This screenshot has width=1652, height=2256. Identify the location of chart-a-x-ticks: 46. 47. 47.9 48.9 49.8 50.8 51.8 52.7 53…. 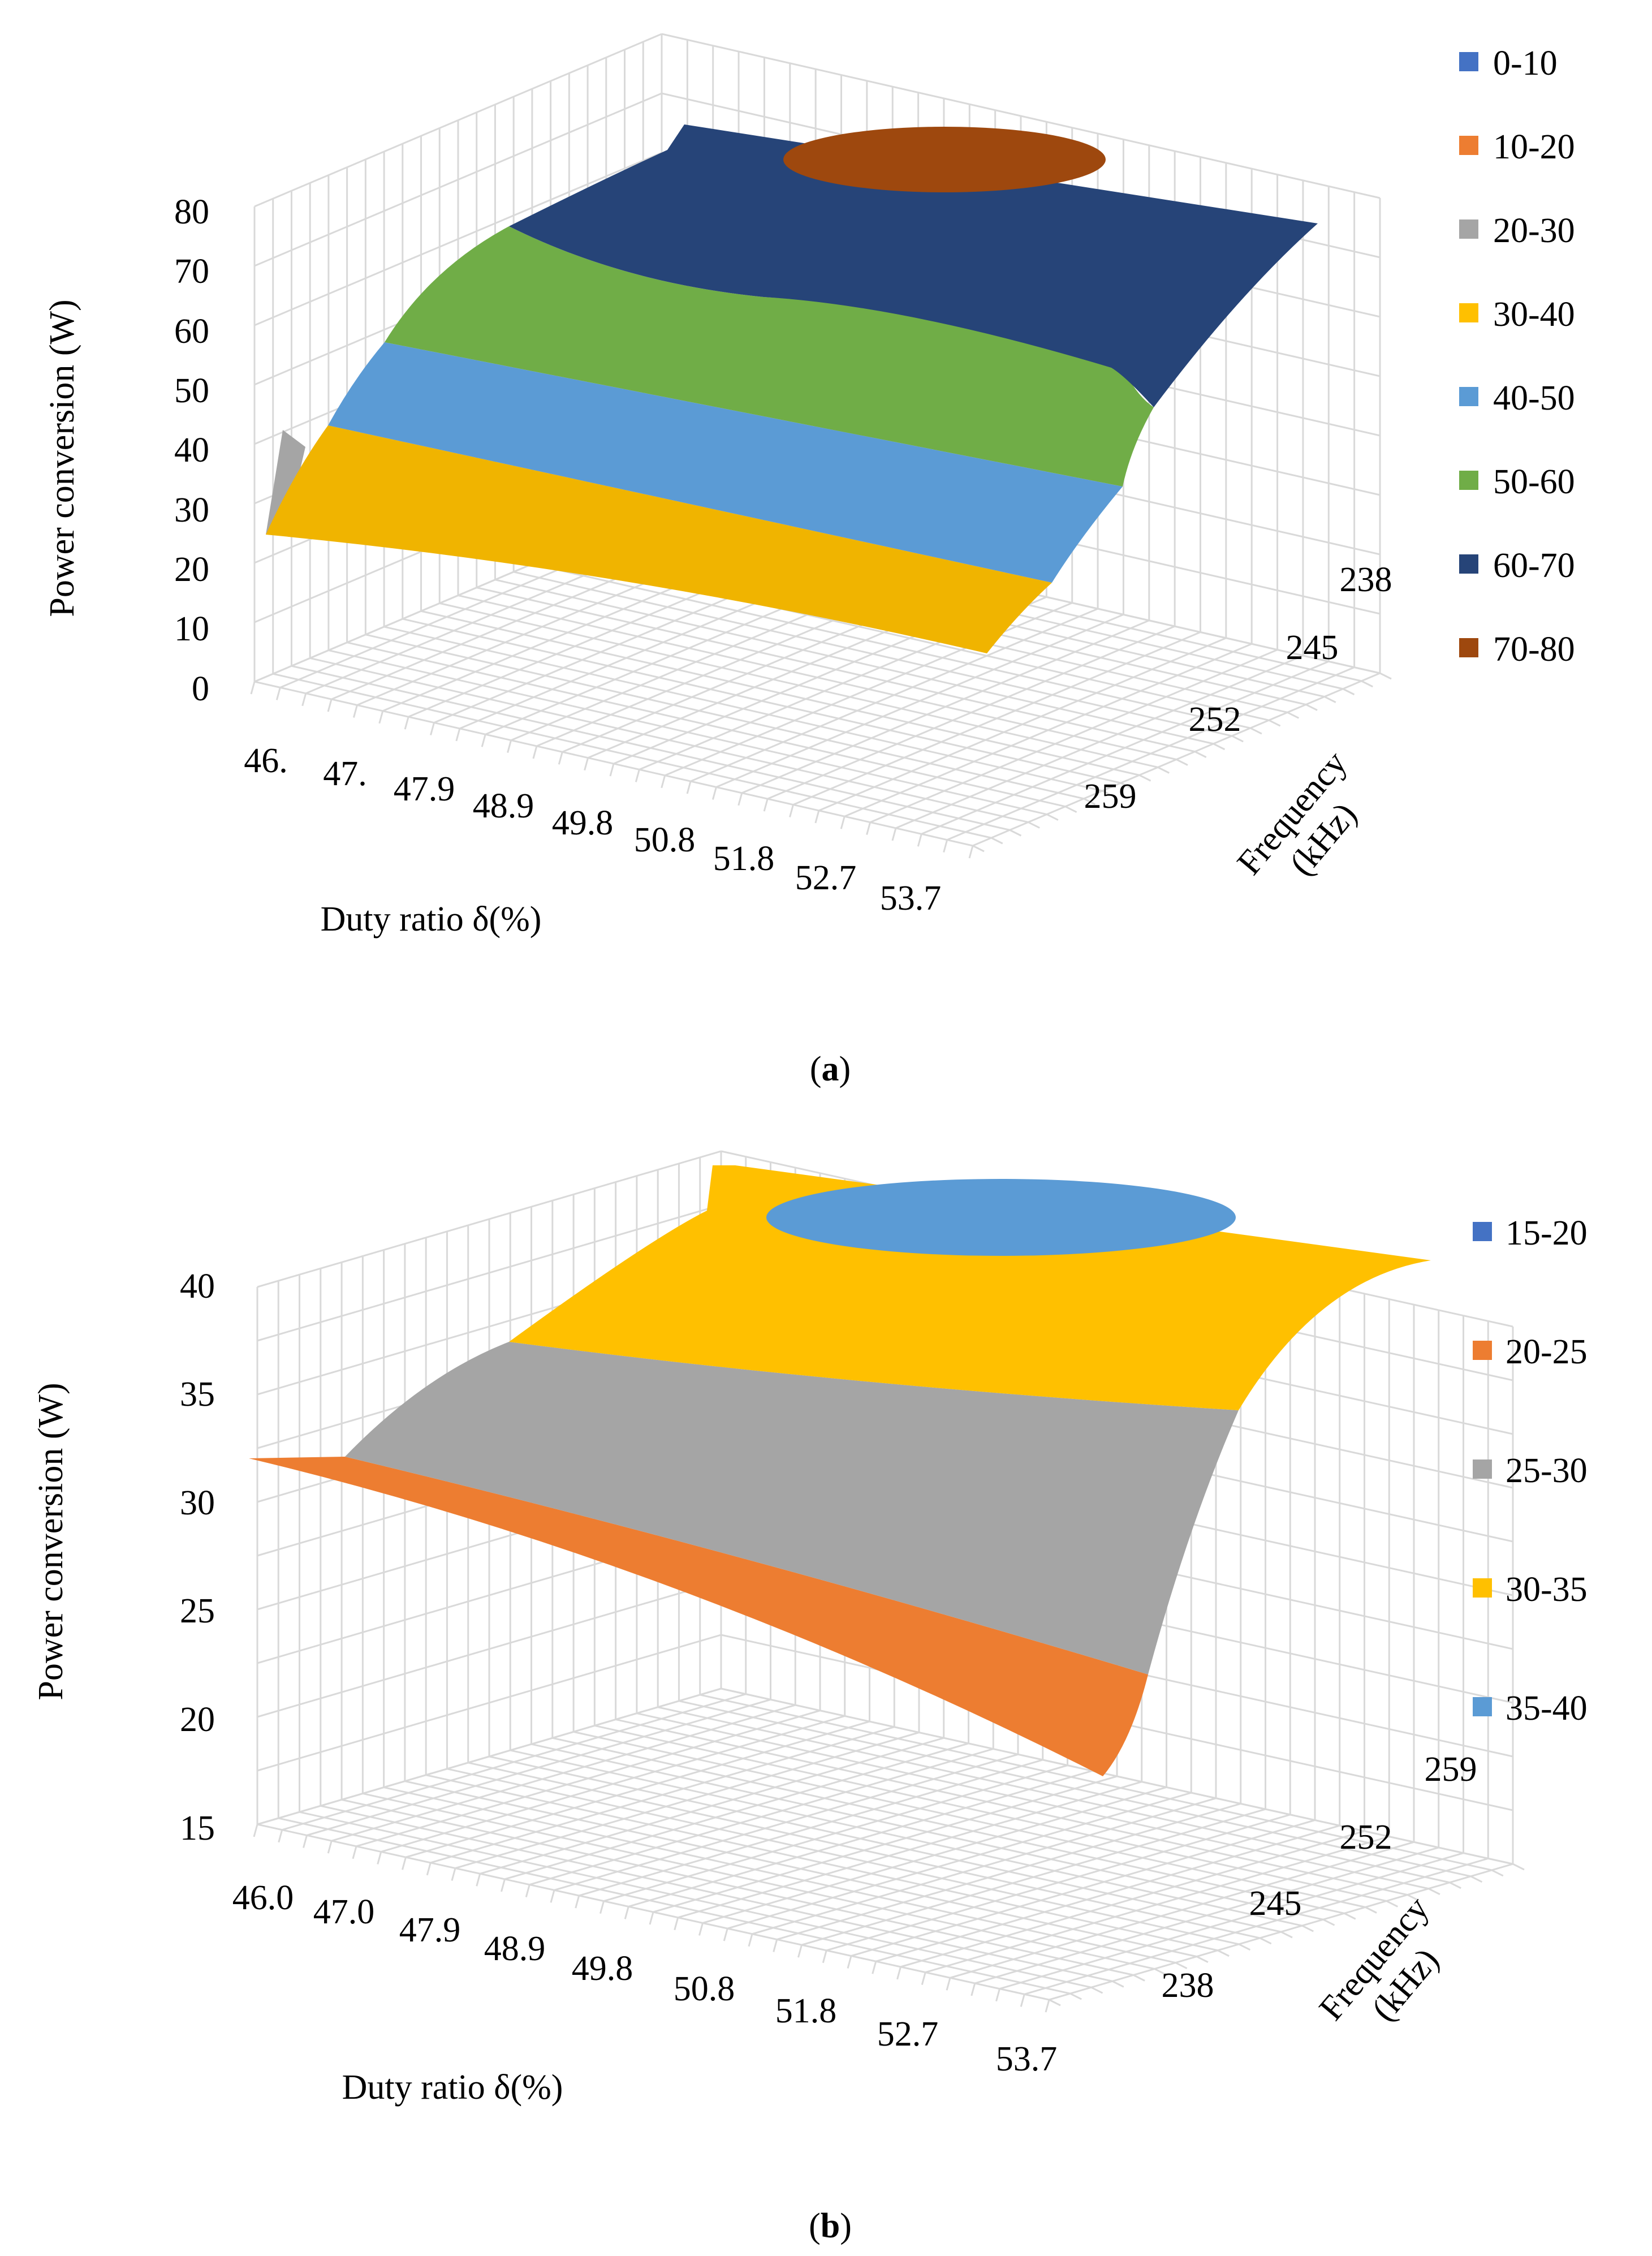
(592, 830).